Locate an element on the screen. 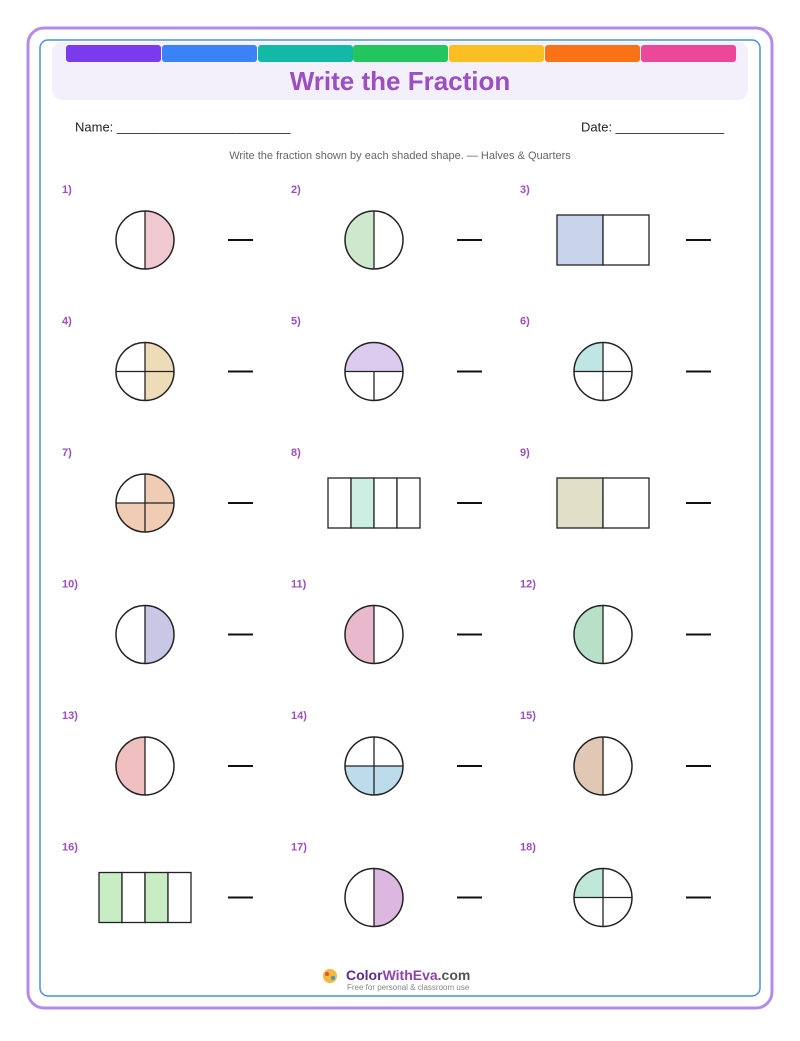 This screenshot has width=800, height=1041. problem-number: 13) is located at coordinates (70, 716).